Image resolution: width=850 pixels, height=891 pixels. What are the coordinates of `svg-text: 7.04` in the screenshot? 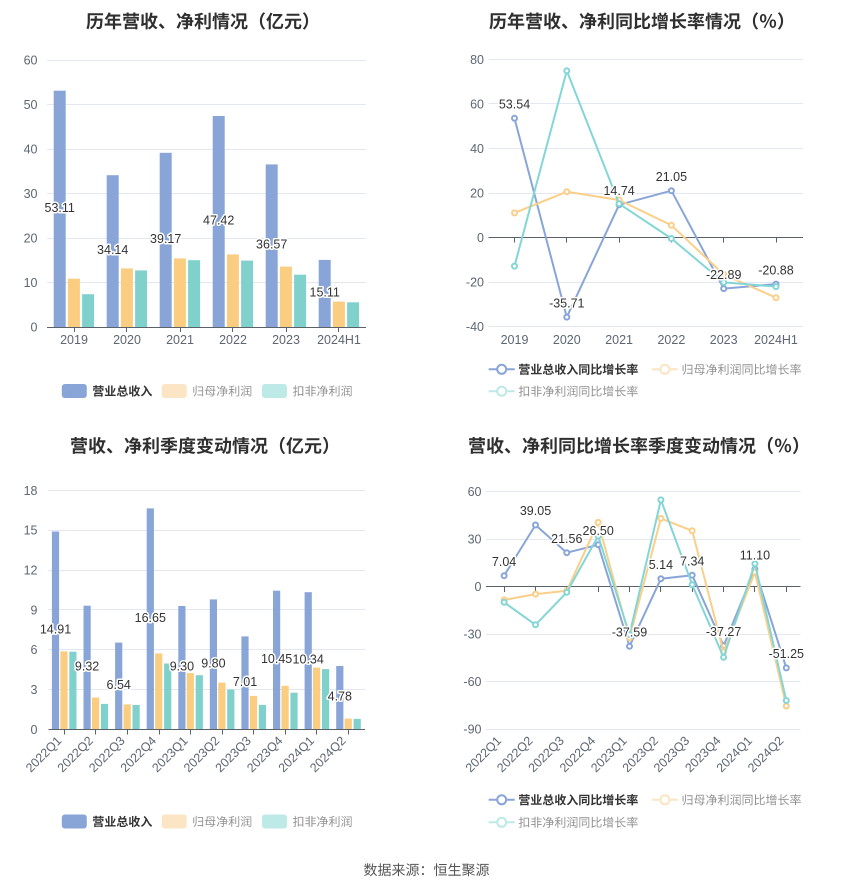 It's located at (504, 562).